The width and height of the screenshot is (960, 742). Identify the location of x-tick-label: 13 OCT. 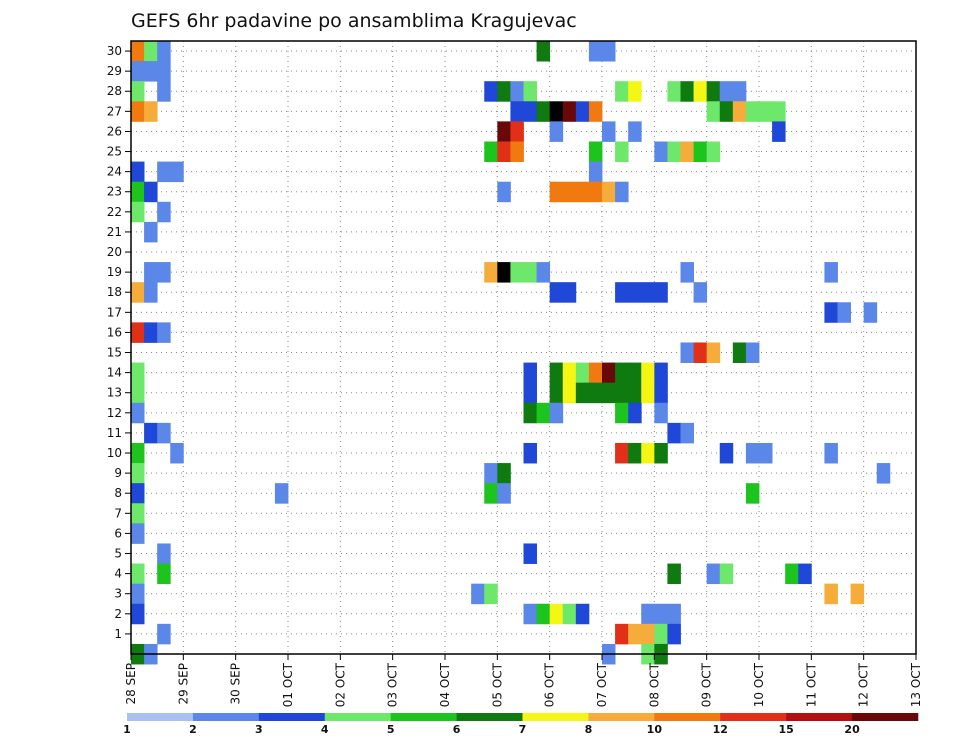
(916, 684).